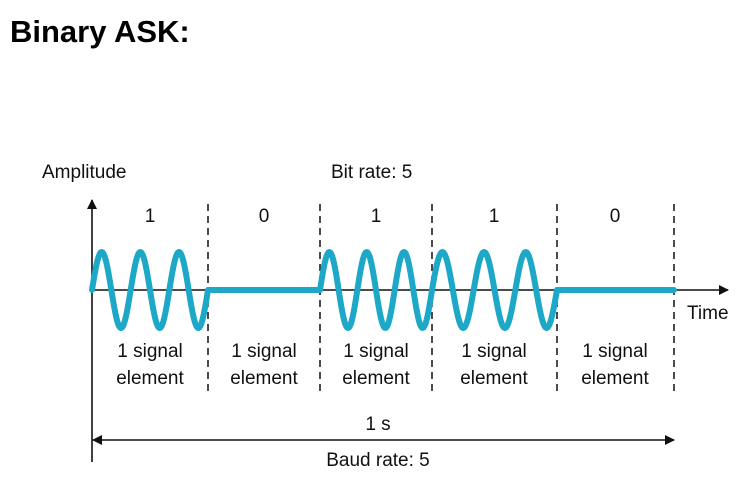 The width and height of the screenshot is (740, 485). What do you see at coordinates (708, 313) in the screenshot?
I see `time-axis-label: Time` at bounding box center [708, 313].